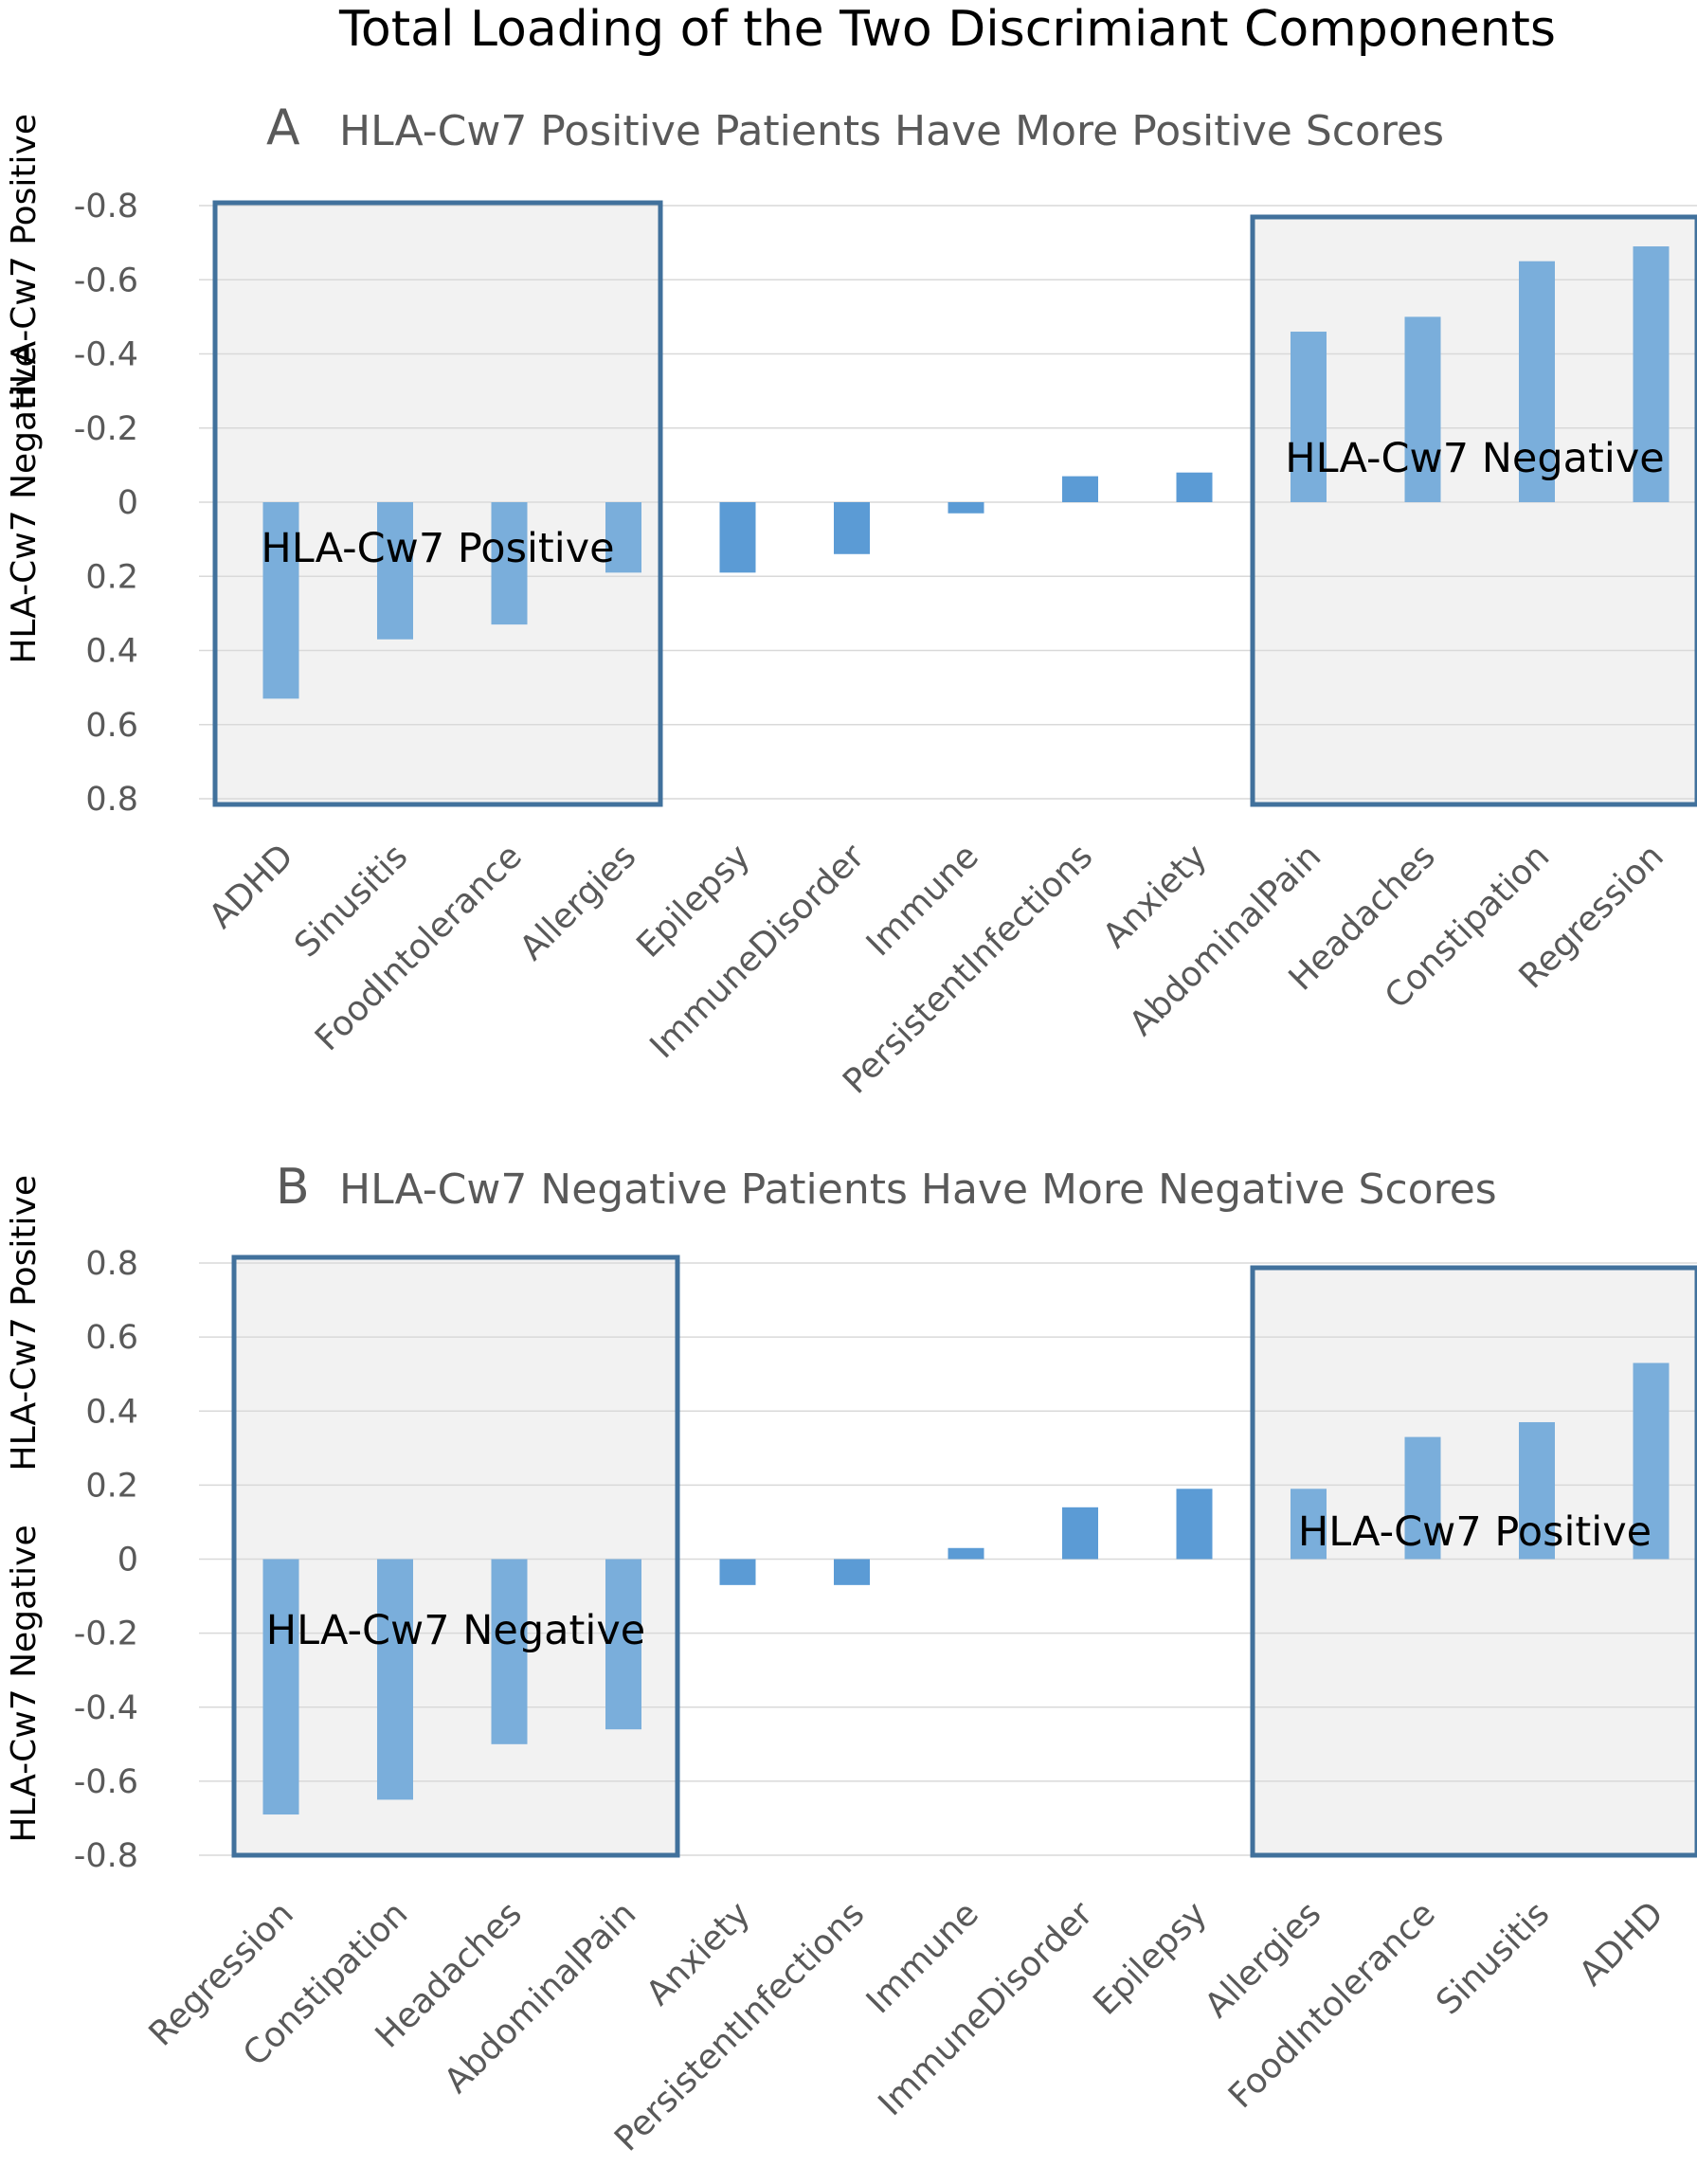  What do you see at coordinates (24, 1683) in the screenshot?
I see `panel-b-ylabel-negative: HLA-Cw7 Negative` at bounding box center [24, 1683].